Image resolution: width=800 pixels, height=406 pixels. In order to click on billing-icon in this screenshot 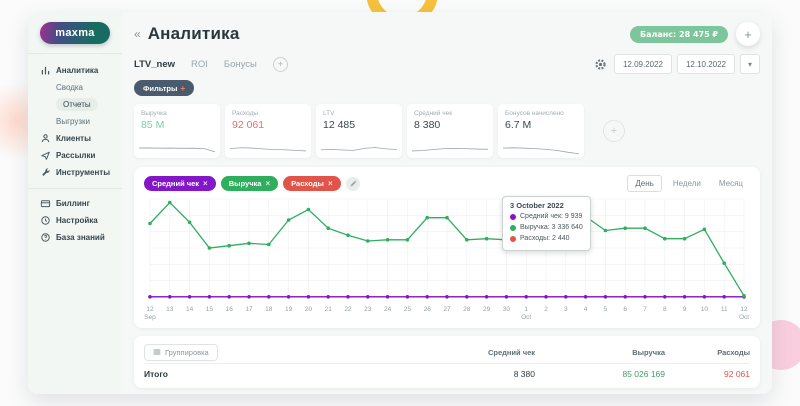, I will do `click(45, 203)`.